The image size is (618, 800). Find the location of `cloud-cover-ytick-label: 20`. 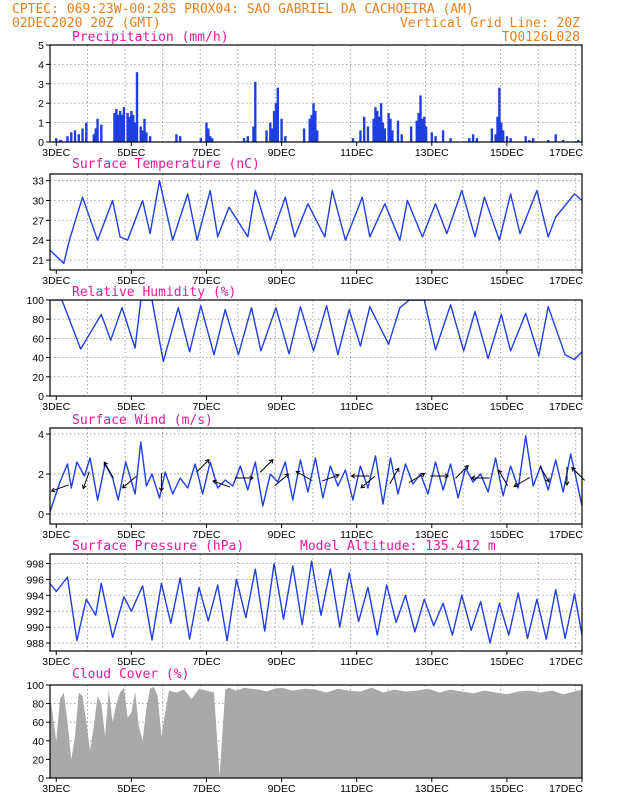

cloud-cover-ytick-label: 20 is located at coordinates (38, 760).